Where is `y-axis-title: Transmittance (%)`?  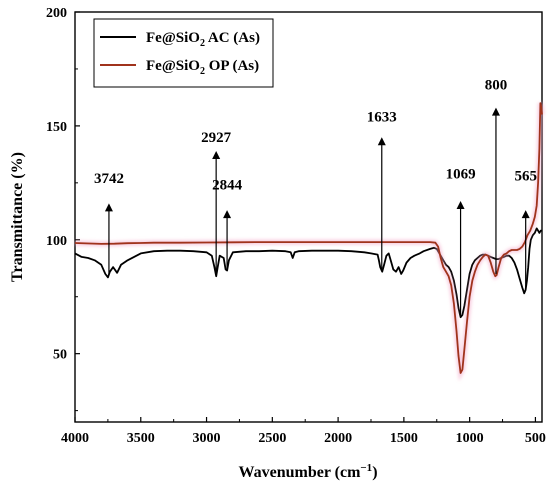 y-axis-title: Transmittance (%) is located at coordinates (17, 217).